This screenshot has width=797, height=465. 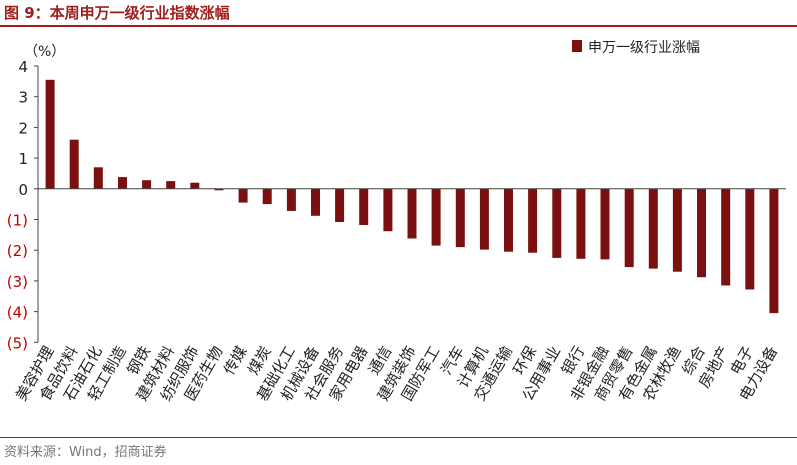 What do you see at coordinates (17, 251) in the screenshot?
I see `y-tick-label: (2)` at bounding box center [17, 251].